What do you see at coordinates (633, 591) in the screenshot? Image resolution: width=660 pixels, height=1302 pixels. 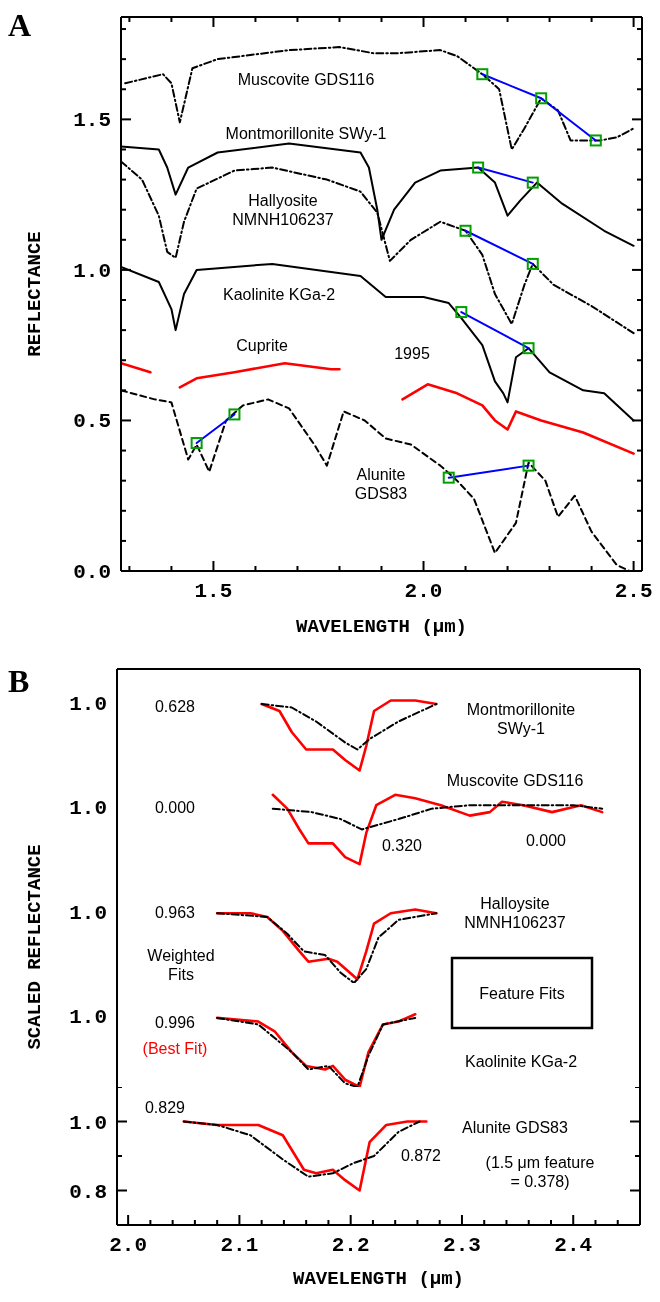 I see `x-tick-label: 2.5` at bounding box center [633, 591].